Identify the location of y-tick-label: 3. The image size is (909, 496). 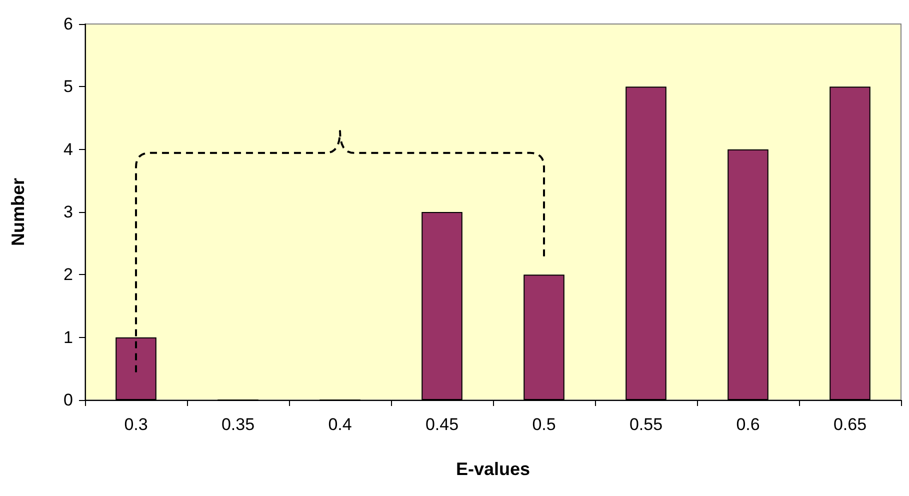
(68, 212).